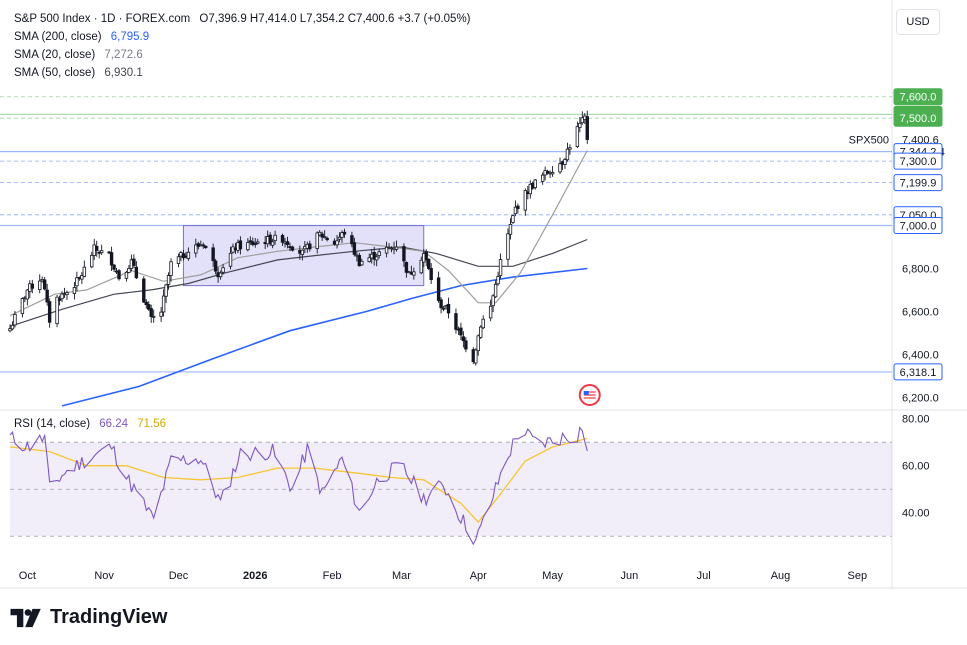 This screenshot has height=645, width=967. Describe the element at coordinates (102, 19) in the screenshot. I see `symbol-title: S&P 500 Index · 1D · FOREX.com` at that location.